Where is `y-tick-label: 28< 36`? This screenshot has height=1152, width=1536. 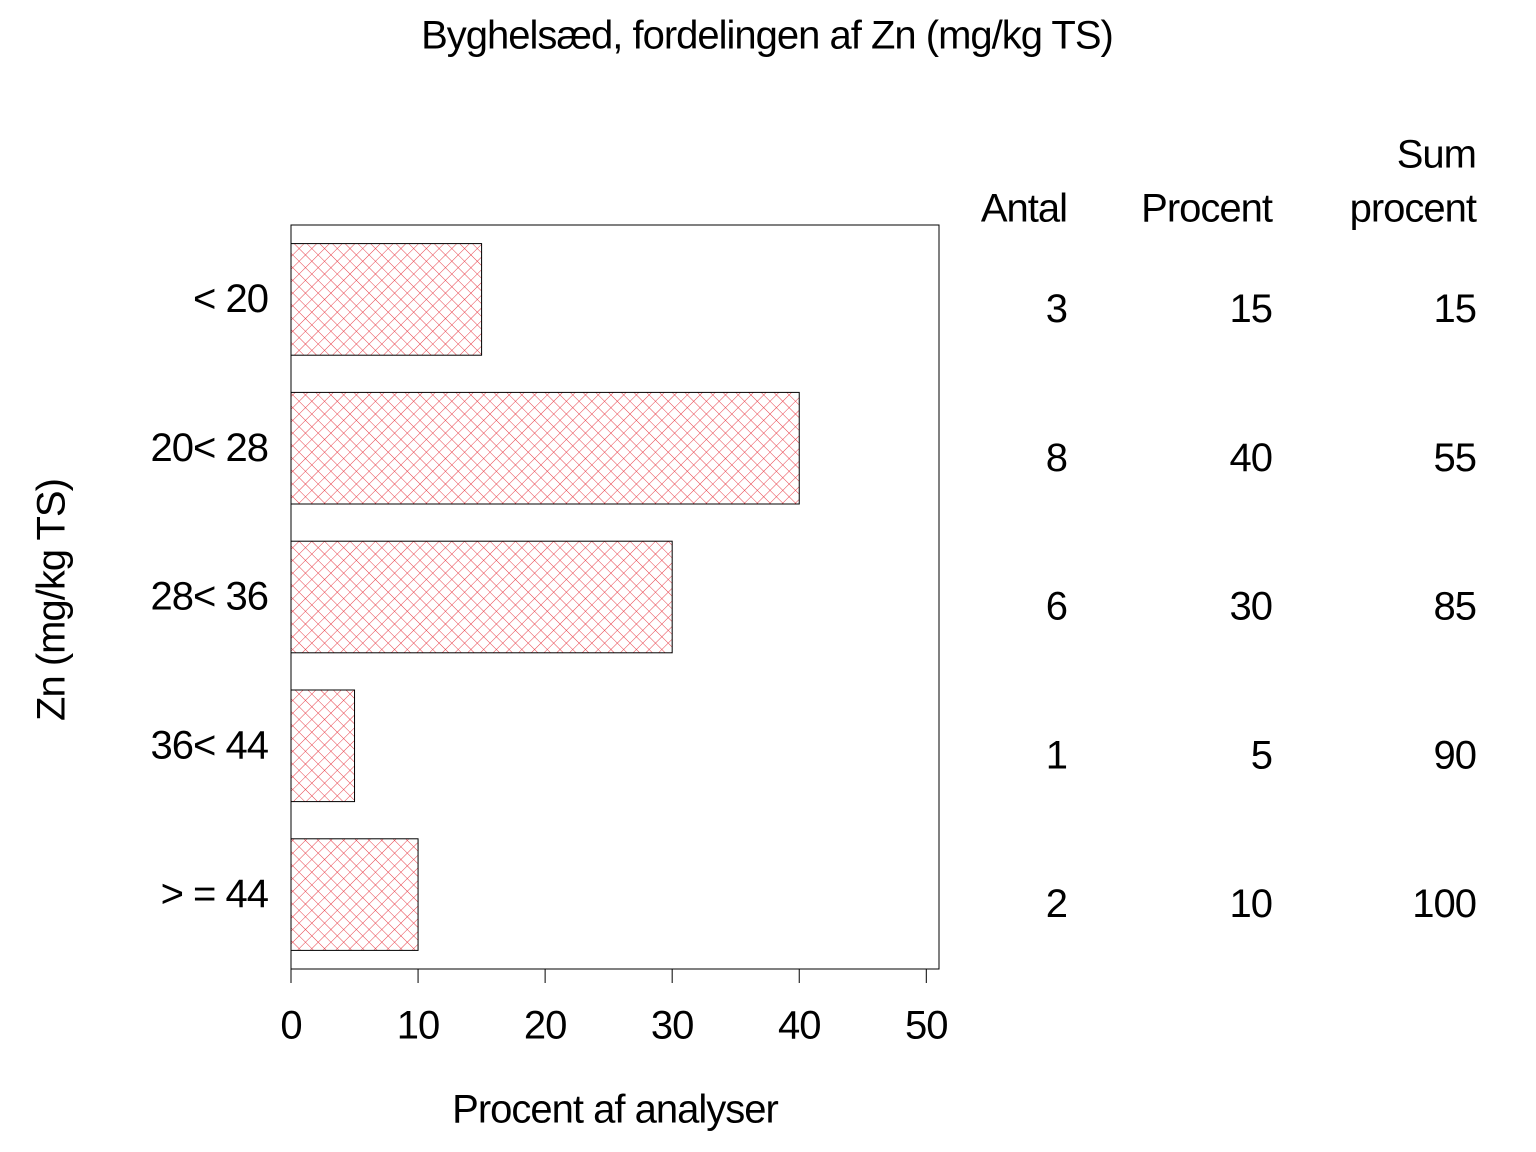 y-tick-label: 28< 36 is located at coordinates (209, 597).